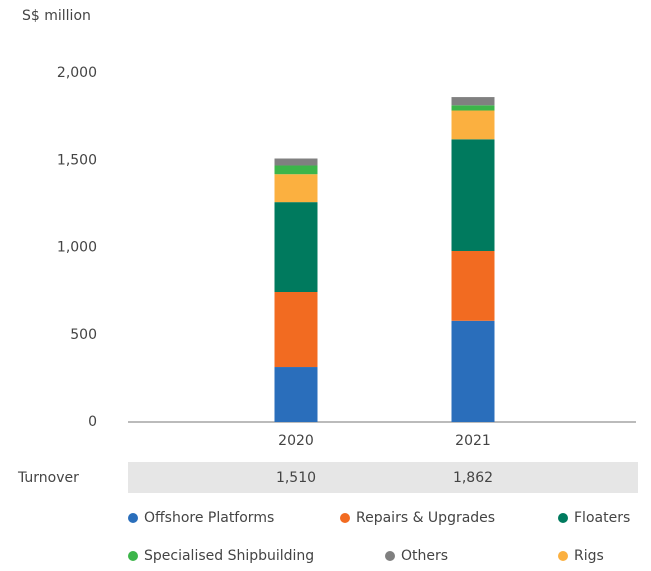  Describe the element at coordinates (77, 160) in the screenshot. I see `y-tick-label: 1,500` at that location.